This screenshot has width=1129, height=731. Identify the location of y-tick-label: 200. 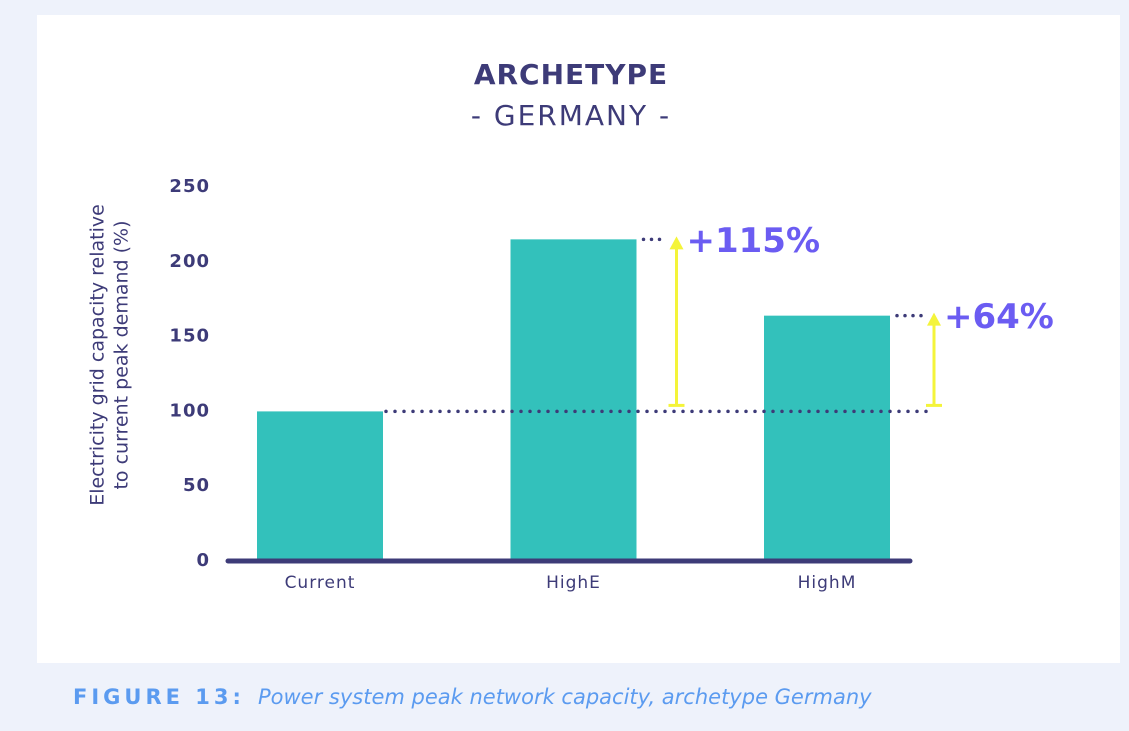
(189, 261).